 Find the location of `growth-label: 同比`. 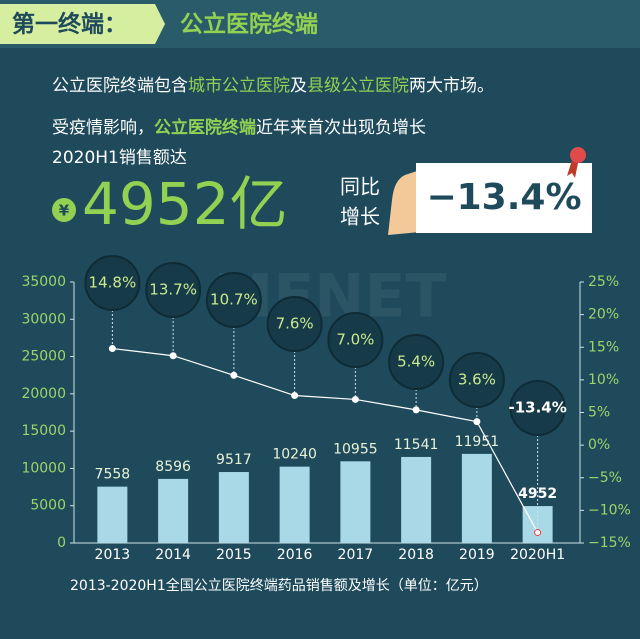

growth-label: 同比 is located at coordinates (360, 187).